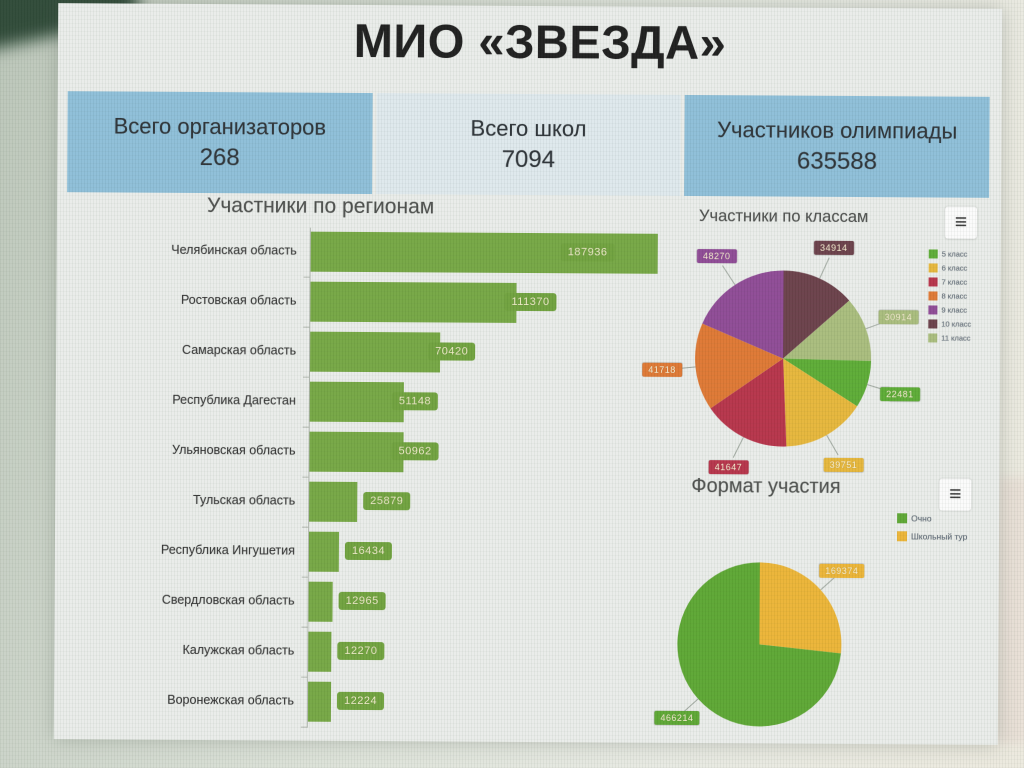 This screenshot has width=1024, height=768. What do you see at coordinates (320, 206) in the screenshot?
I see `bar-chart-title: Участники по регионам` at bounding box center [320, 206].